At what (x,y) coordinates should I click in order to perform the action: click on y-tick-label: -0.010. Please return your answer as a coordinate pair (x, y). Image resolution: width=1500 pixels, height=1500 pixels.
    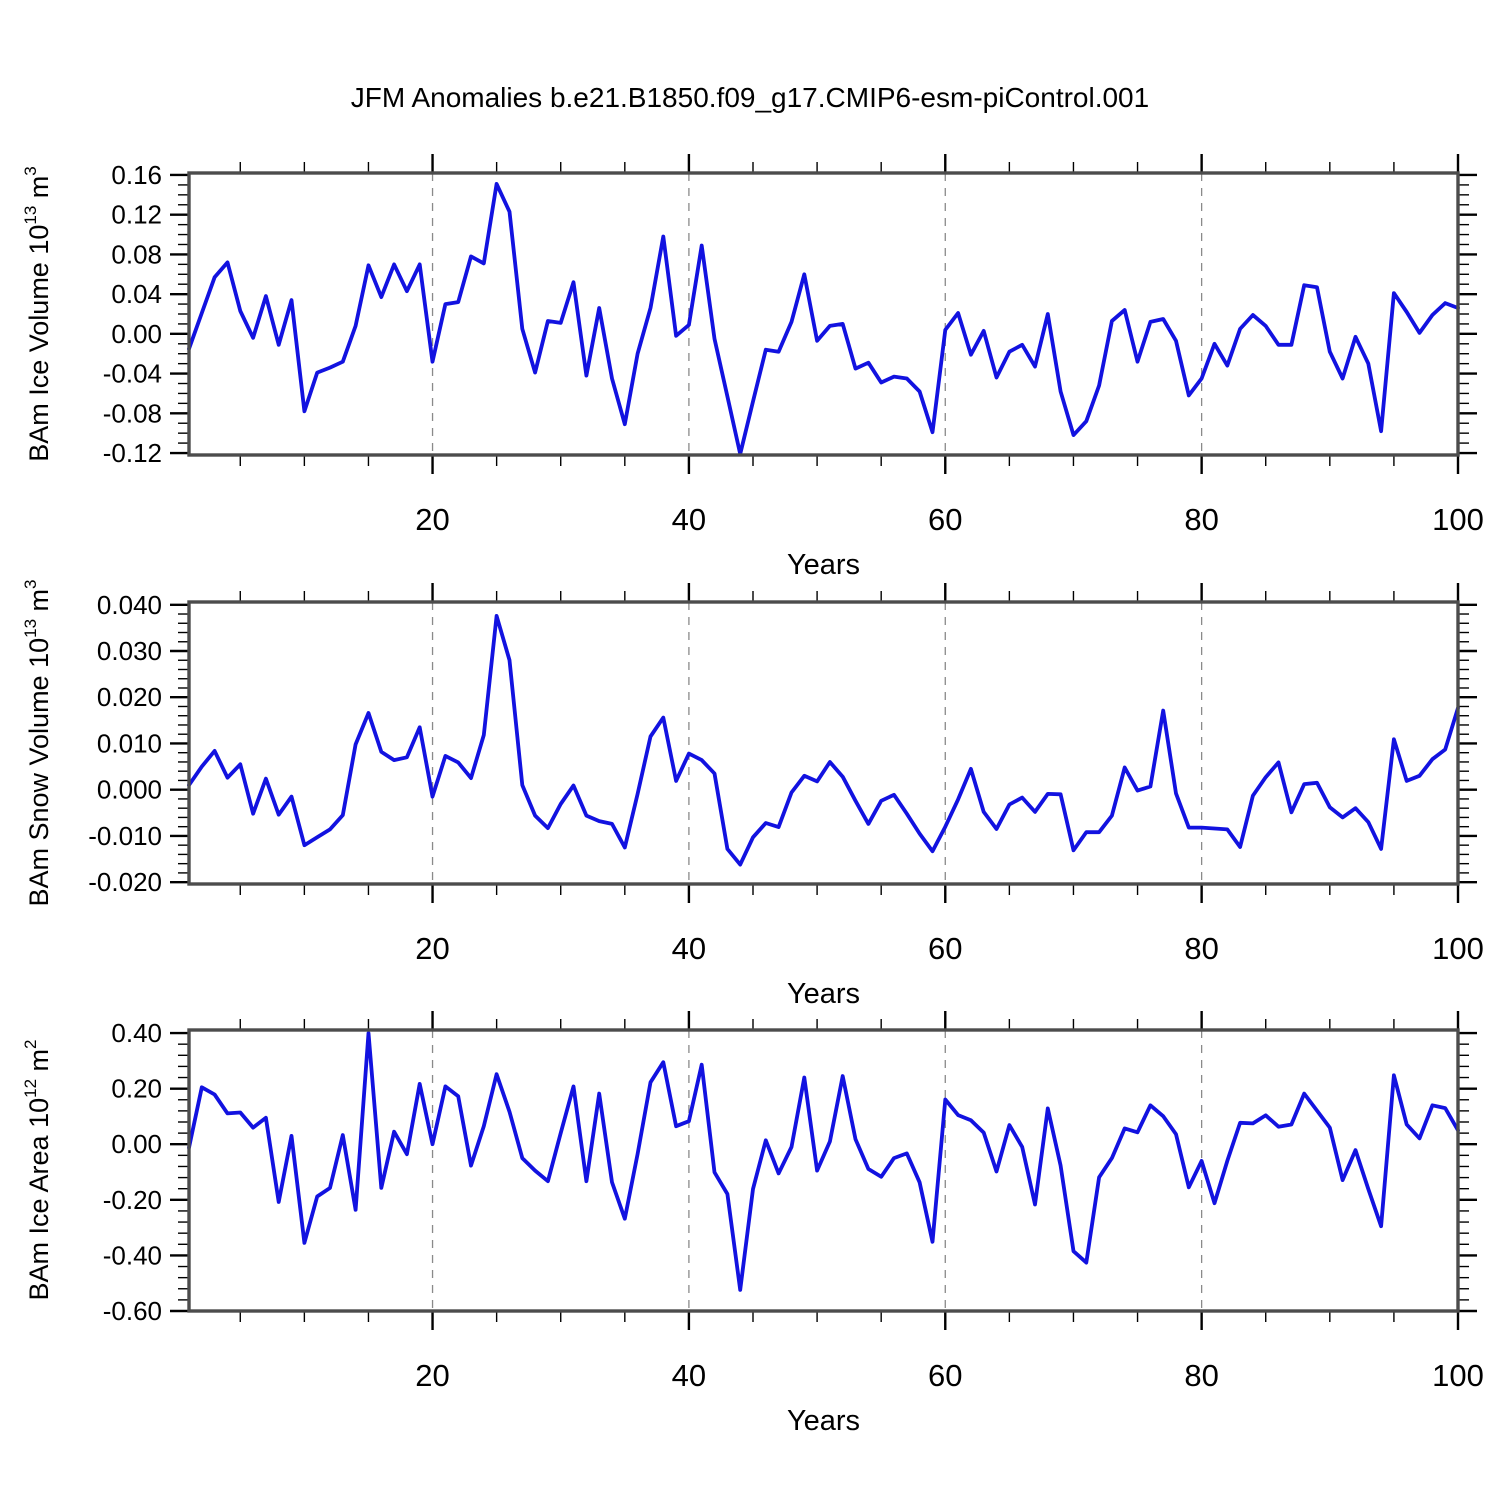
    Looking at the image, I should click on (125, 836).